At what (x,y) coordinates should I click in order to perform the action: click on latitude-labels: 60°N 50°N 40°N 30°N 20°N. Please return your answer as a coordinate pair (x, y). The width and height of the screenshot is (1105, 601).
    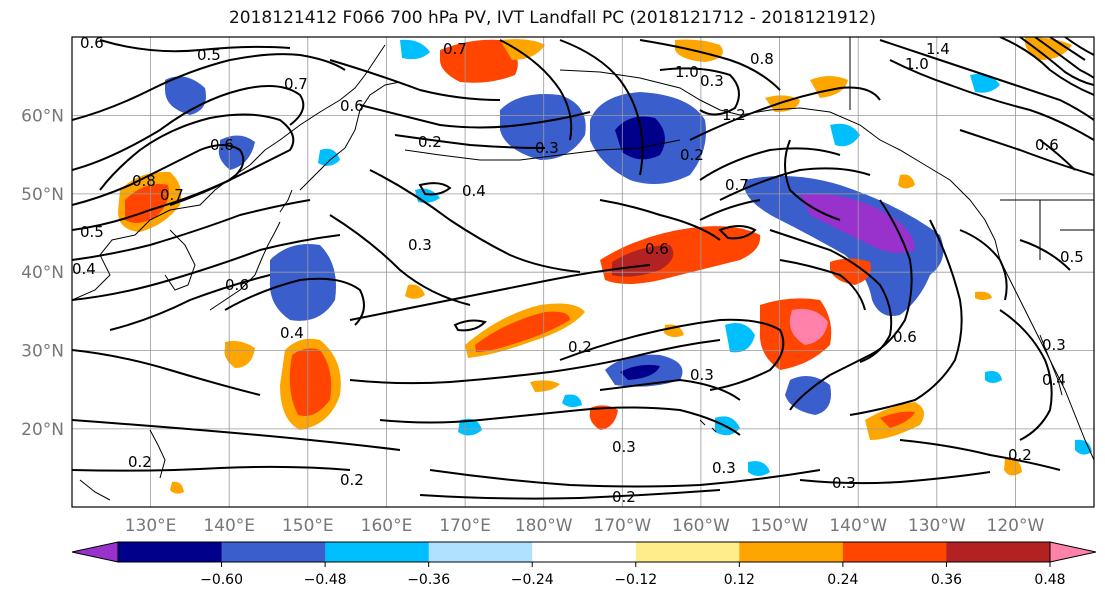
    Looking at the image, I should click on (42, 273).